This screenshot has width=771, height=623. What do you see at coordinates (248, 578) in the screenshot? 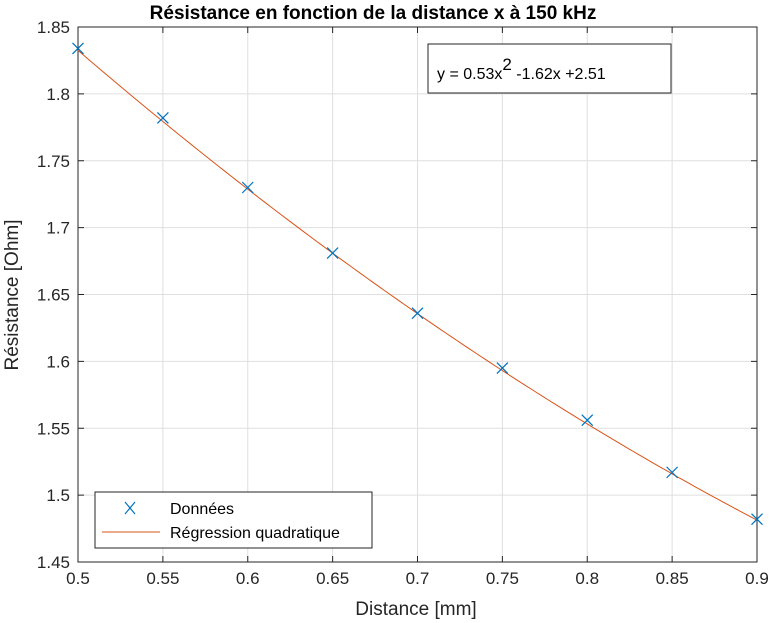
I see `x-tick-label: 0.6` at bounding box center [248, 578].